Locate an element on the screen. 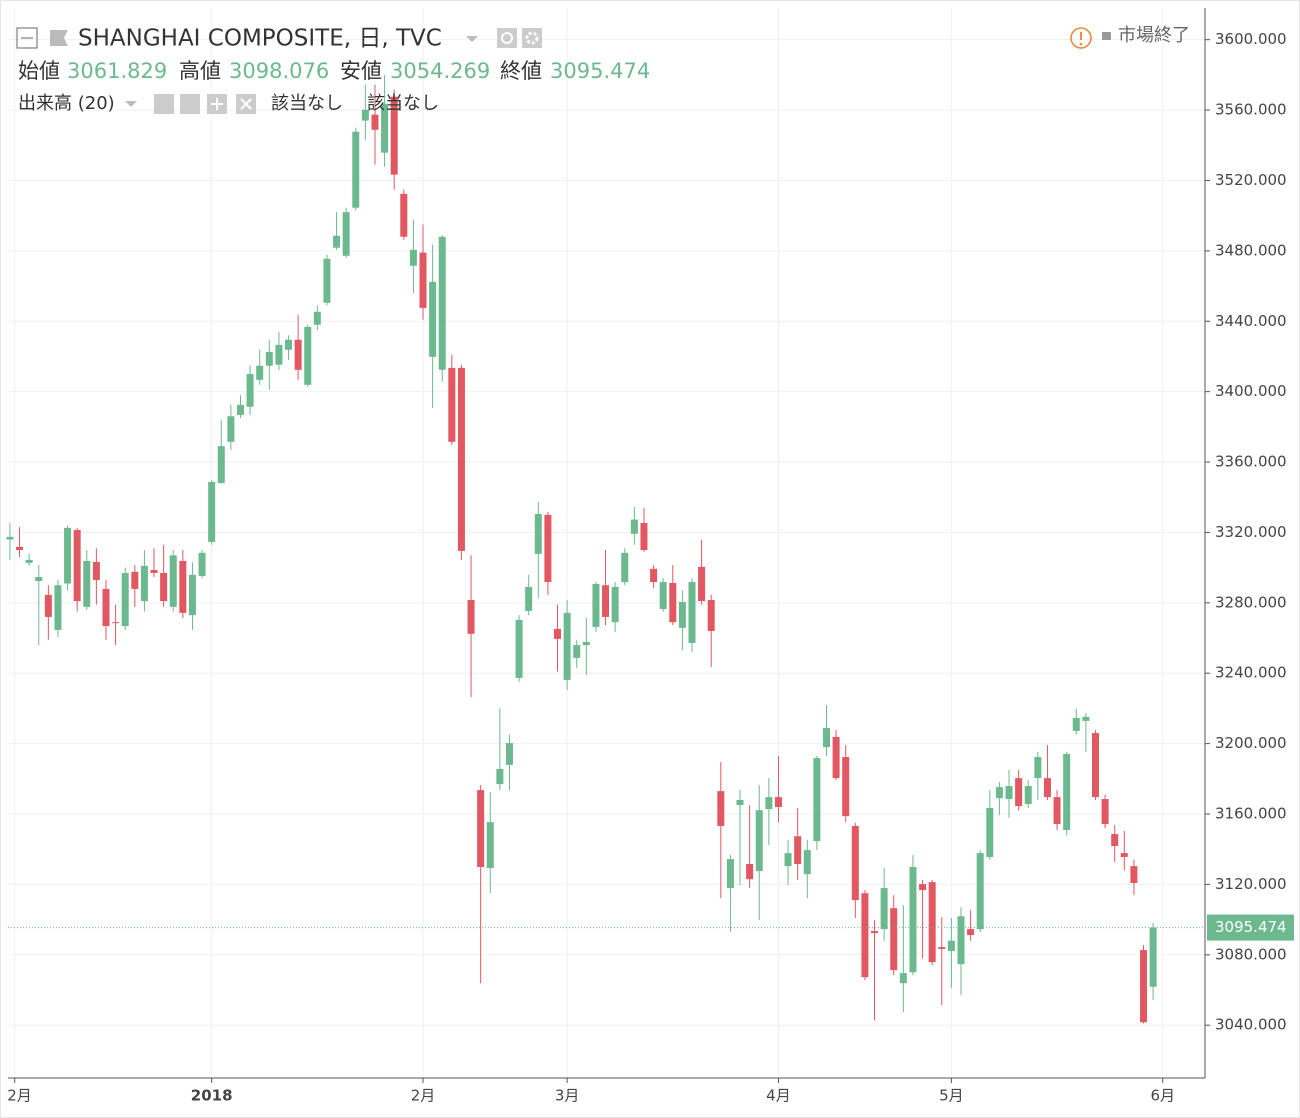  y-tick-label: 3240.000 is located at coordinates (1251, 673).